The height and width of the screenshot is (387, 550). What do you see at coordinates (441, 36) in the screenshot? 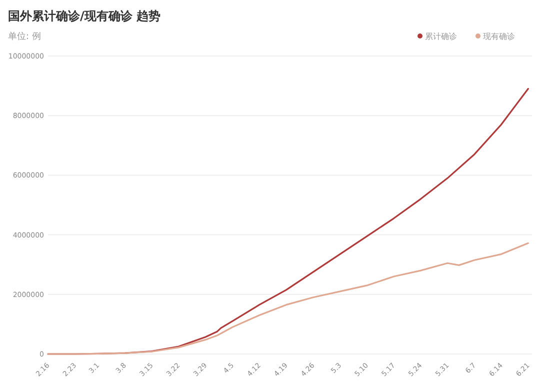
I see `legend-label: 累计确诊` at bounding box center [441, 36].